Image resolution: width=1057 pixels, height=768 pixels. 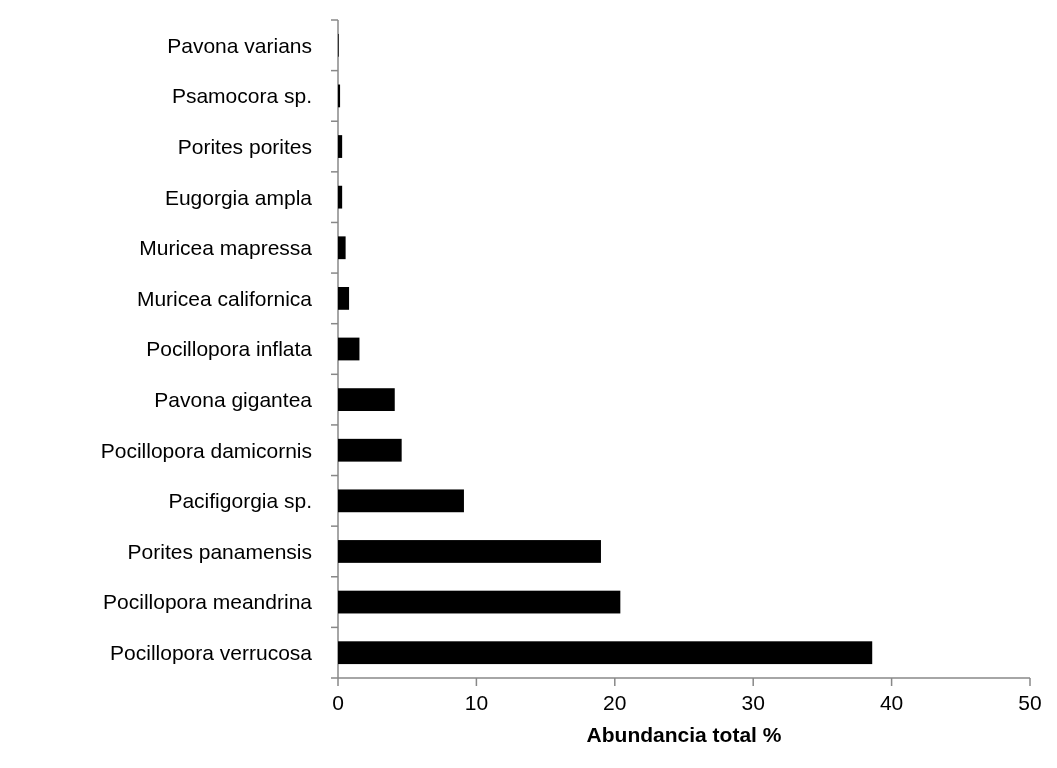 What do you see at coordinates (753, 702) in the screenshot?
I see `x-tick-label: 30` at bounding box center [753, 702].